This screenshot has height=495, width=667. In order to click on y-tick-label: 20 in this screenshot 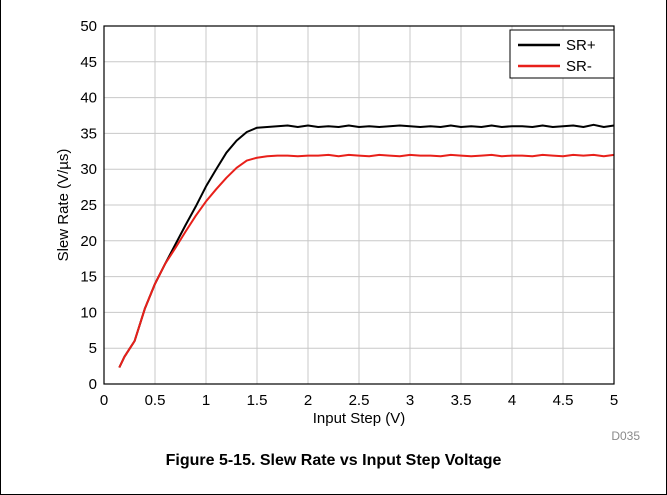, I will do `click(88, 241)`.